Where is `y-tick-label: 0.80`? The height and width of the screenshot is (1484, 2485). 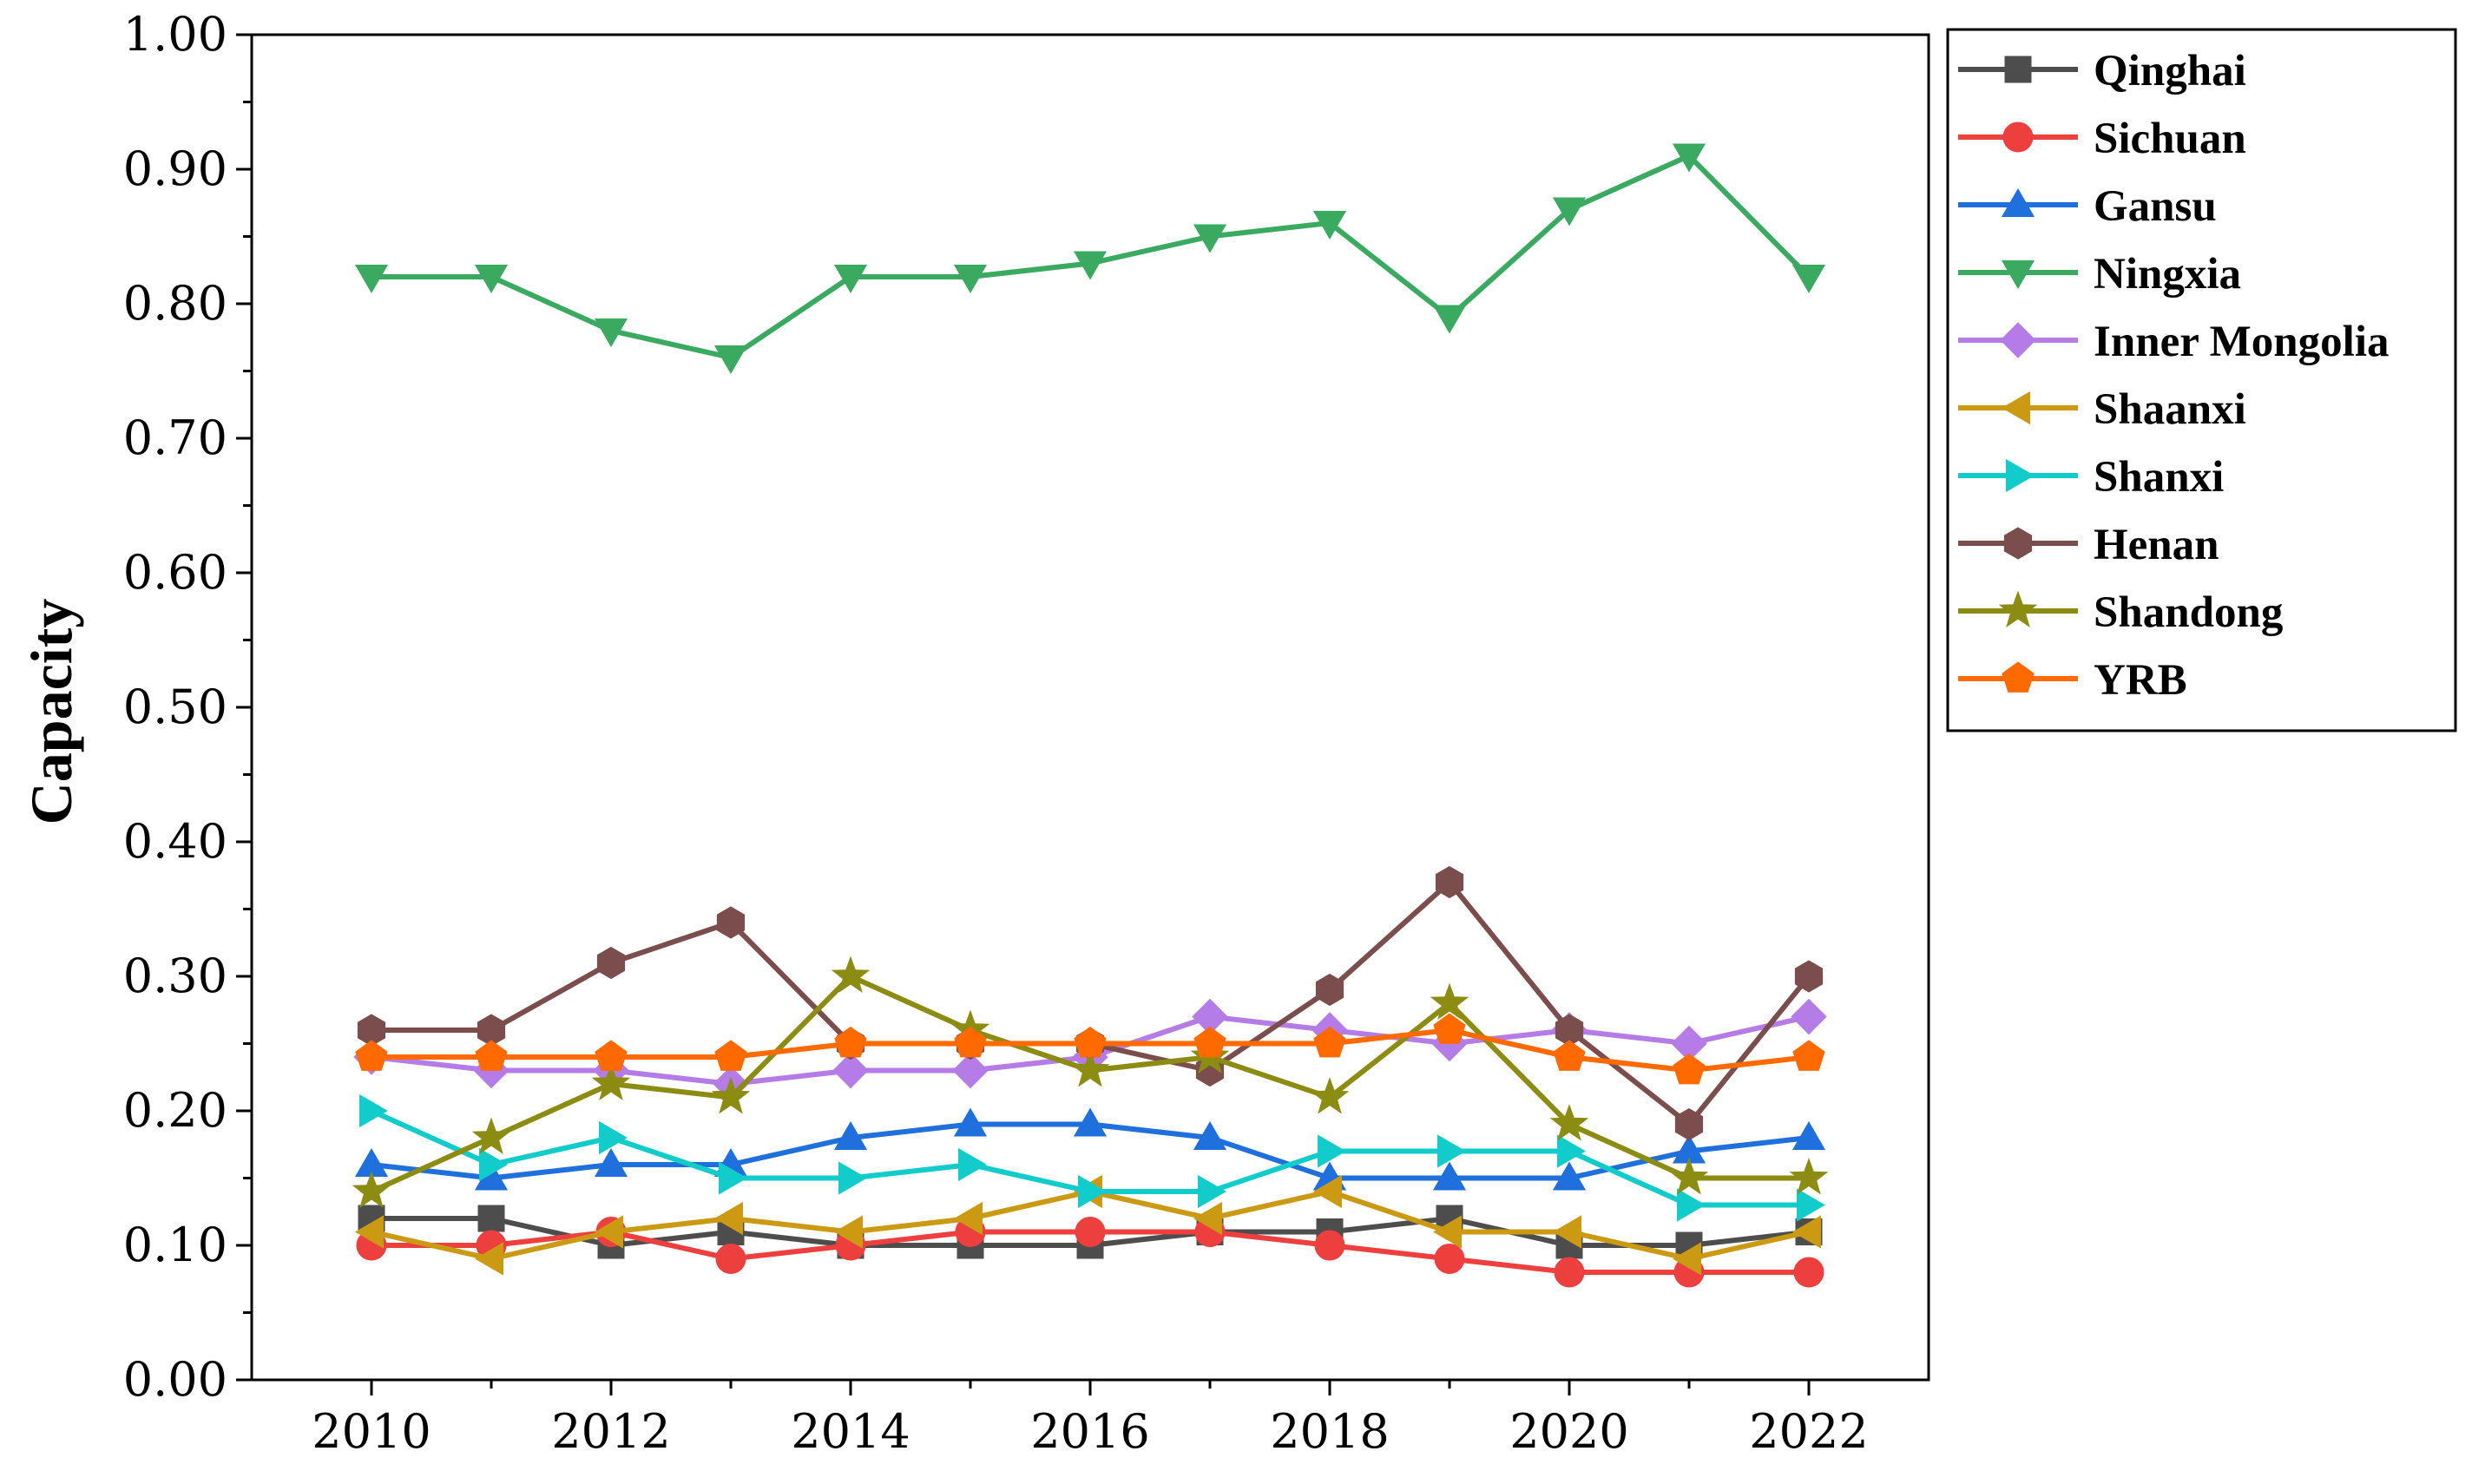
y-tick-label: 0.80 is located at coordinates (175, 303).